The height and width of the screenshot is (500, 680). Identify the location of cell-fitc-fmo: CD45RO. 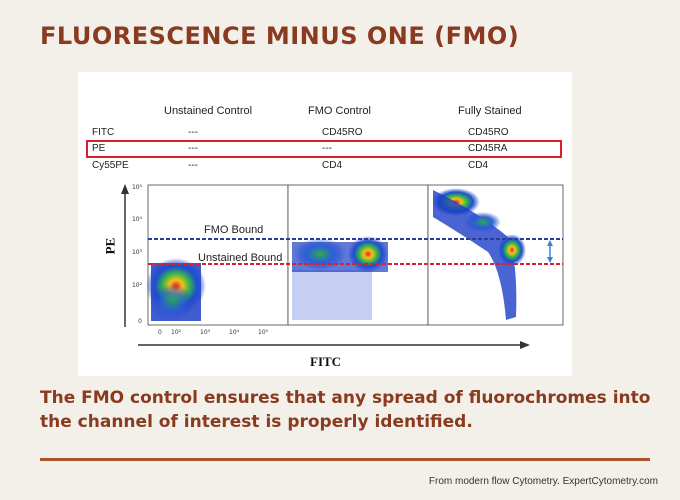
(342, 132).